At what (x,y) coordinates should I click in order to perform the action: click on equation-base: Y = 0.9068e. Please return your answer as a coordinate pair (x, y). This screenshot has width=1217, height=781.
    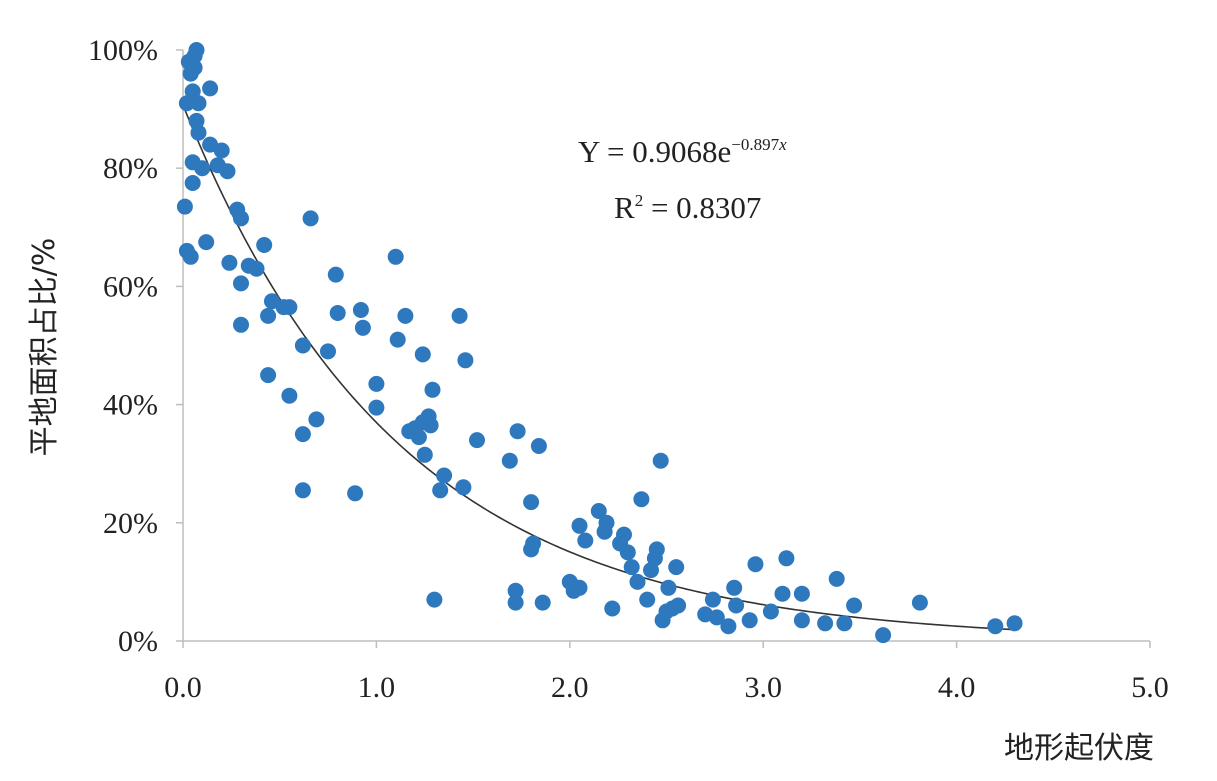
    Looking at the image, I should click on (654, 151).